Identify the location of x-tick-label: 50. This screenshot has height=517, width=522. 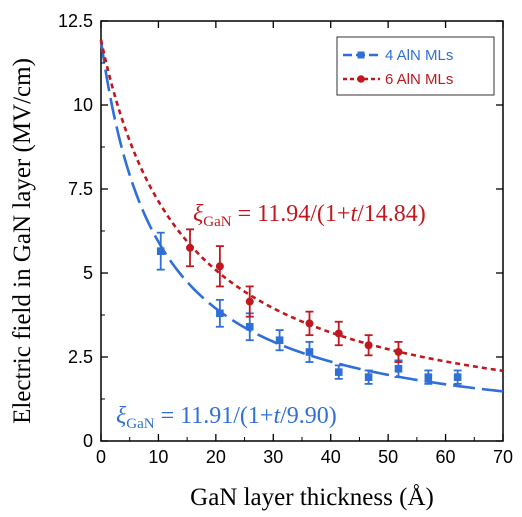
(388, 457).